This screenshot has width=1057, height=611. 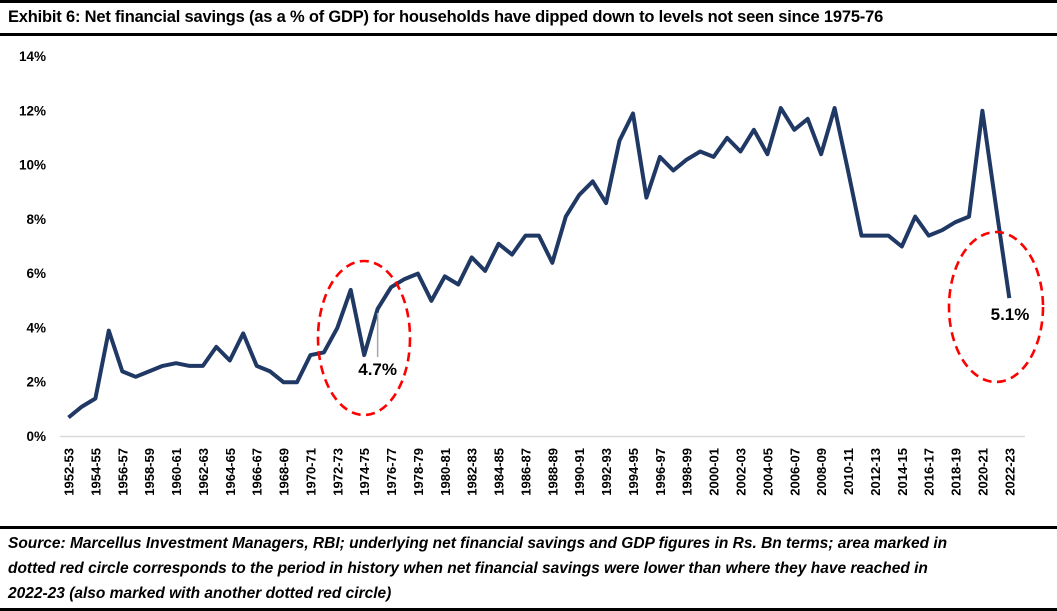 What do you see at coordinates (36, 382) in the screenshot?
I see `y-axis-tick-label: 2%` at bounding box center [36, 382].